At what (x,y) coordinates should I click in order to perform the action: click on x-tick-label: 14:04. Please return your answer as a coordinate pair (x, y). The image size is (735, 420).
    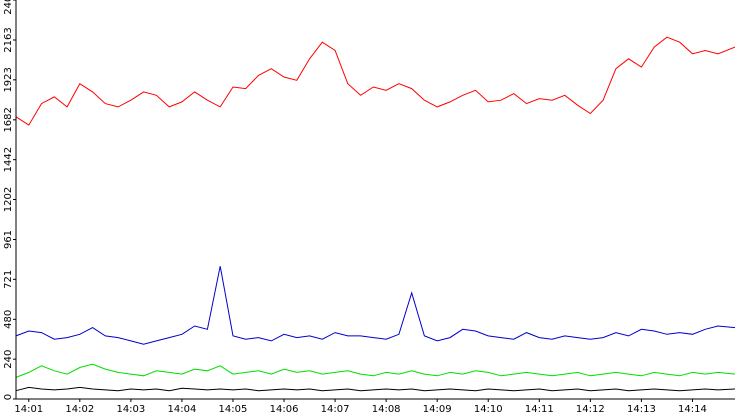
    Looking at the image, I should click on (182, 409).